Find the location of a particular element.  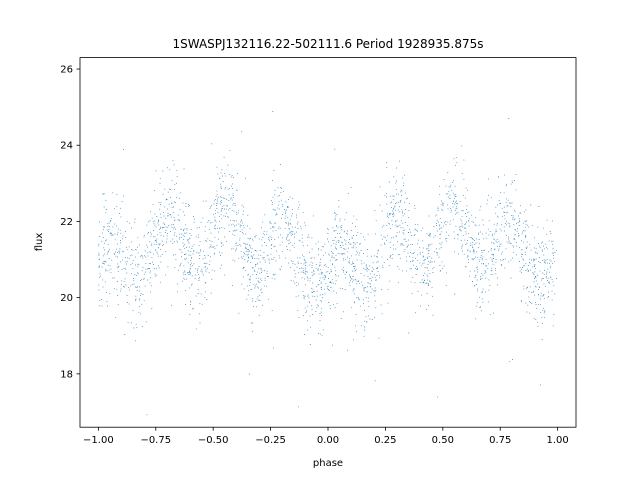

x-tick-label: 1.00 is located at coordinates (557, 440).